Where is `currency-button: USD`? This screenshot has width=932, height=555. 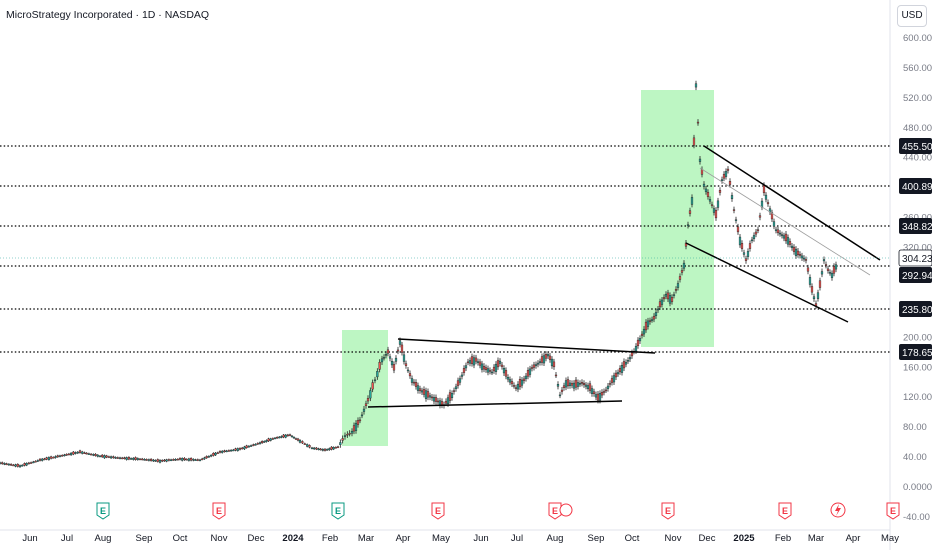 currency-button: USD is located at coordinates (912, 16).